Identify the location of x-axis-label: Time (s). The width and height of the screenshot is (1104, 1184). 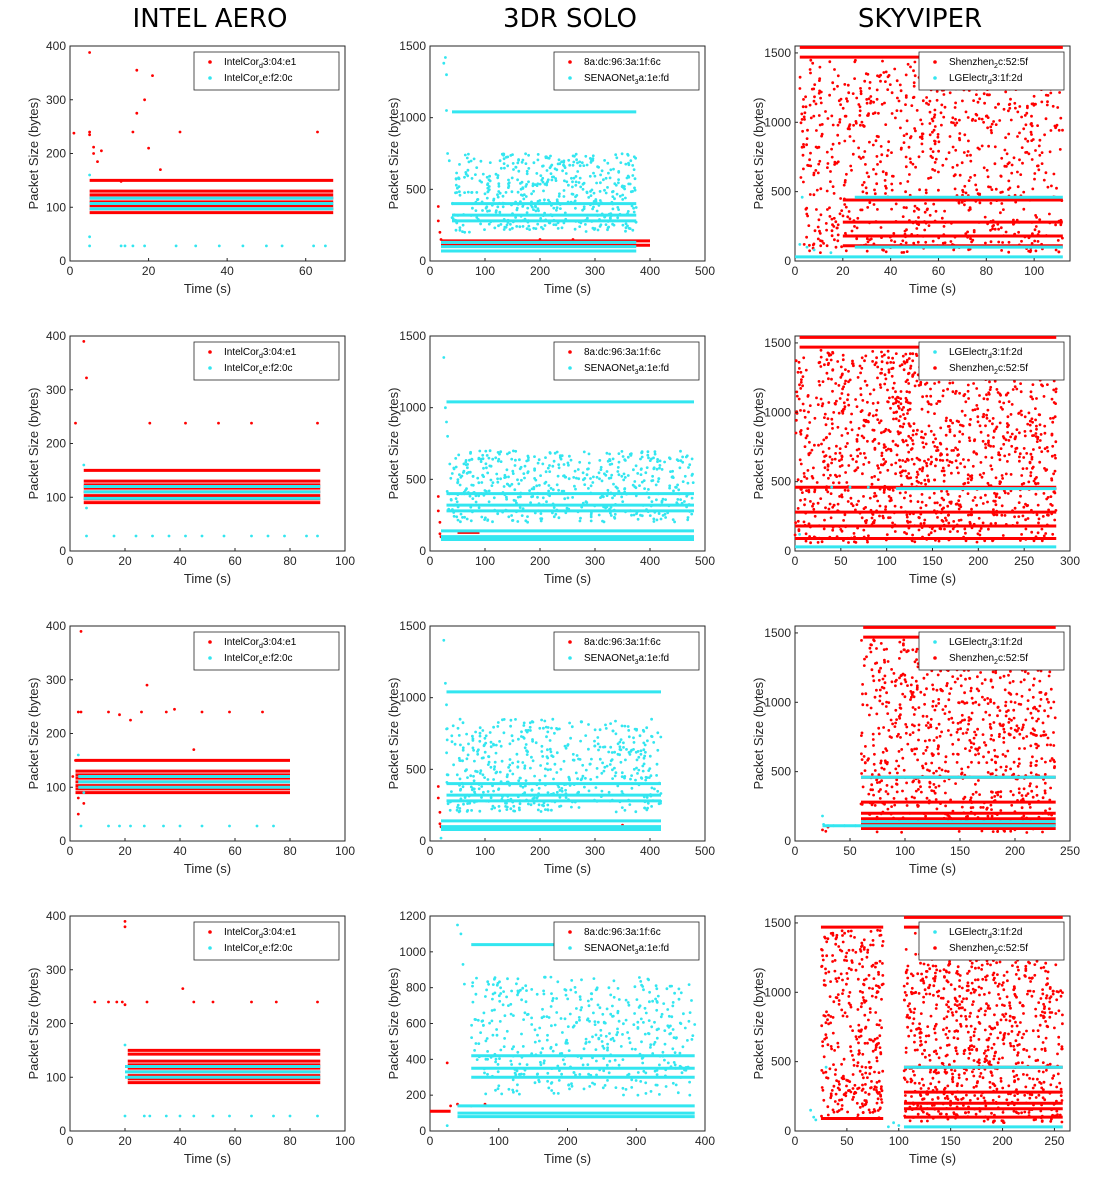
(567, 578).